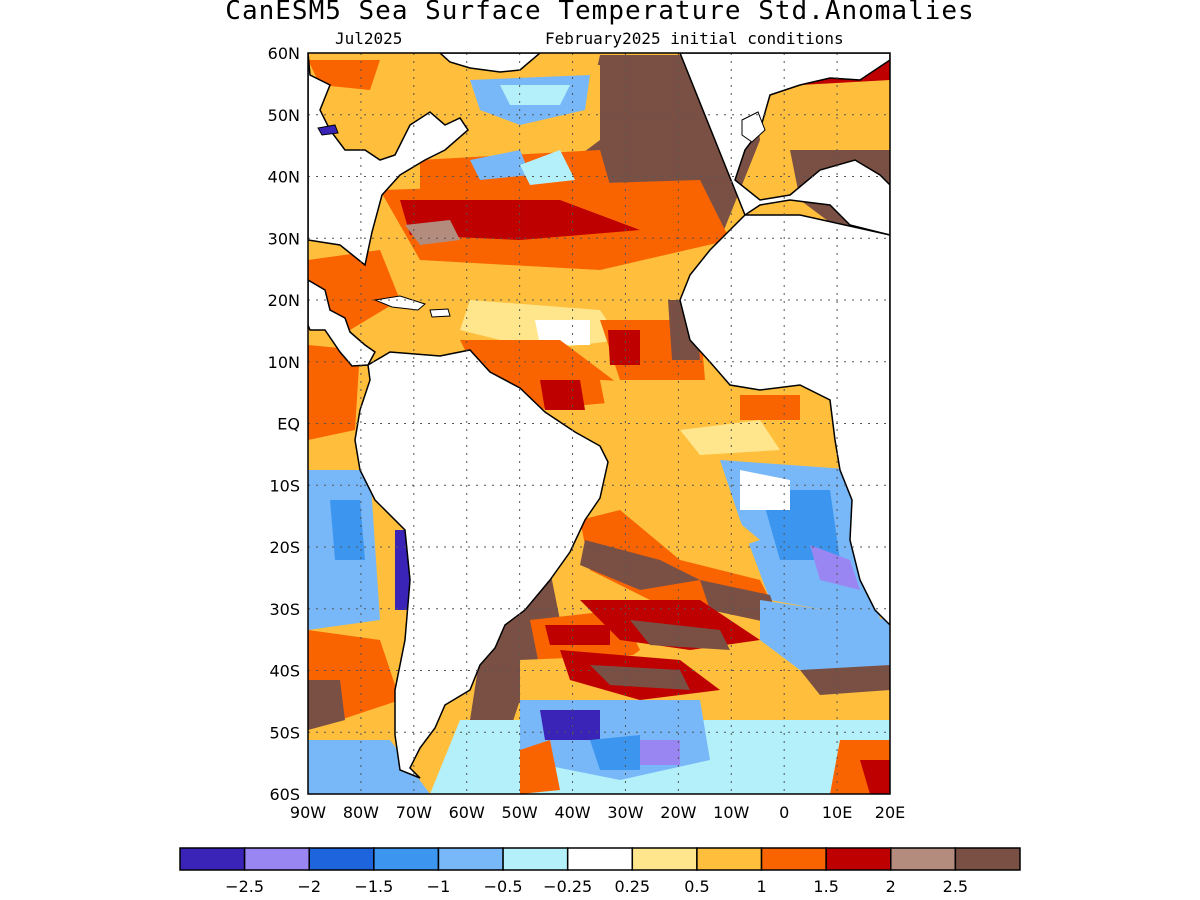 The height and width of the screenshot is (900, 1200). What do you see at coordinates (284, 362) in the screenshot?
I see `lat-tick-label: 10N` at bounding box center [284, 362].